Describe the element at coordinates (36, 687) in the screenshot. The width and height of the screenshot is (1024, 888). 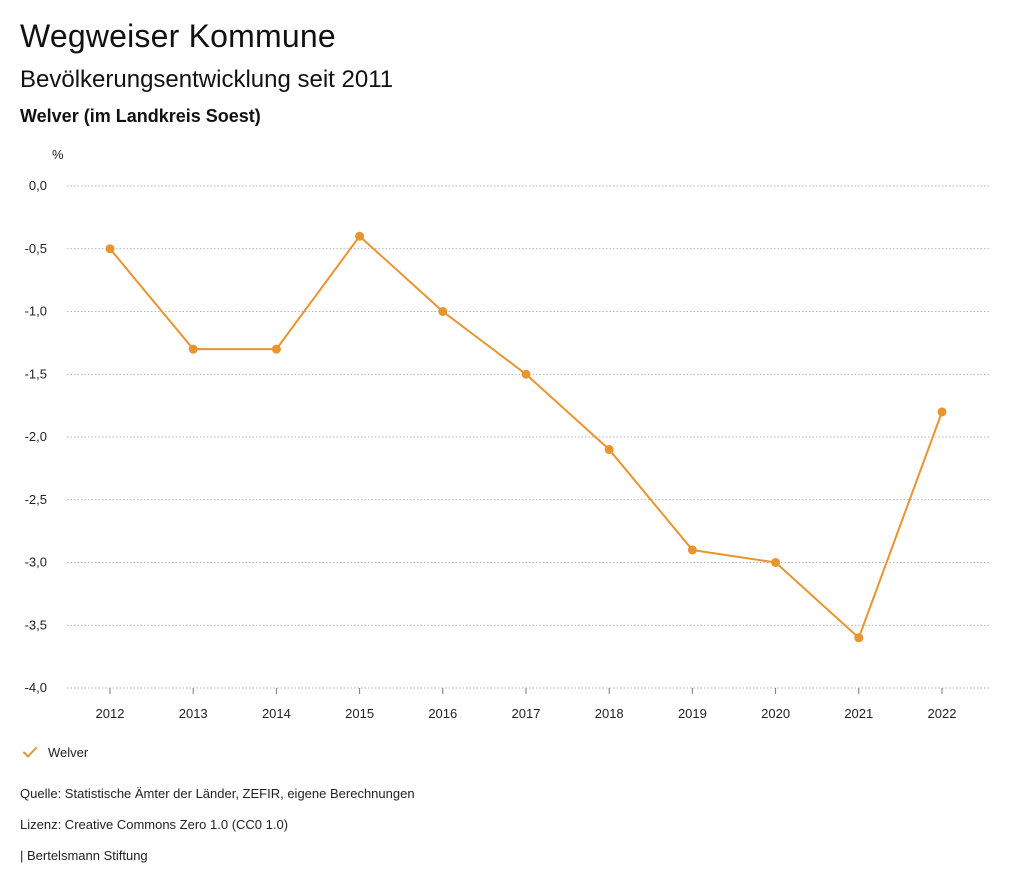
I see `y-tick-label: -4,0` at that location.